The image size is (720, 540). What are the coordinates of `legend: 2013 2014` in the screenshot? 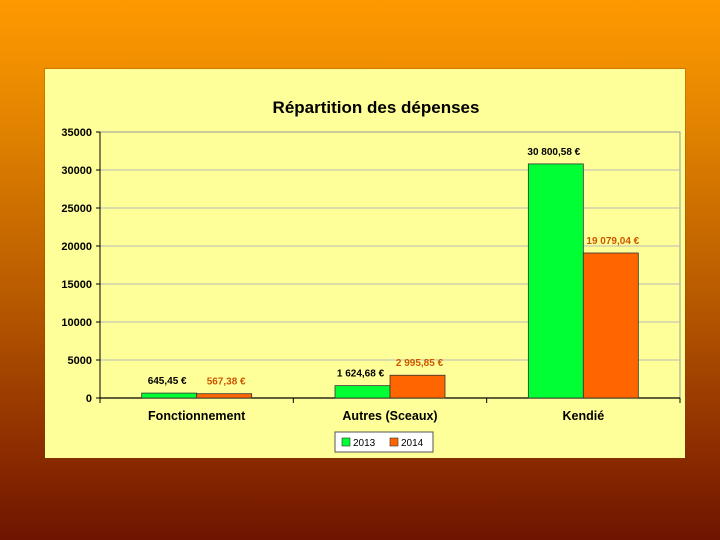 It's located at (384, 442).